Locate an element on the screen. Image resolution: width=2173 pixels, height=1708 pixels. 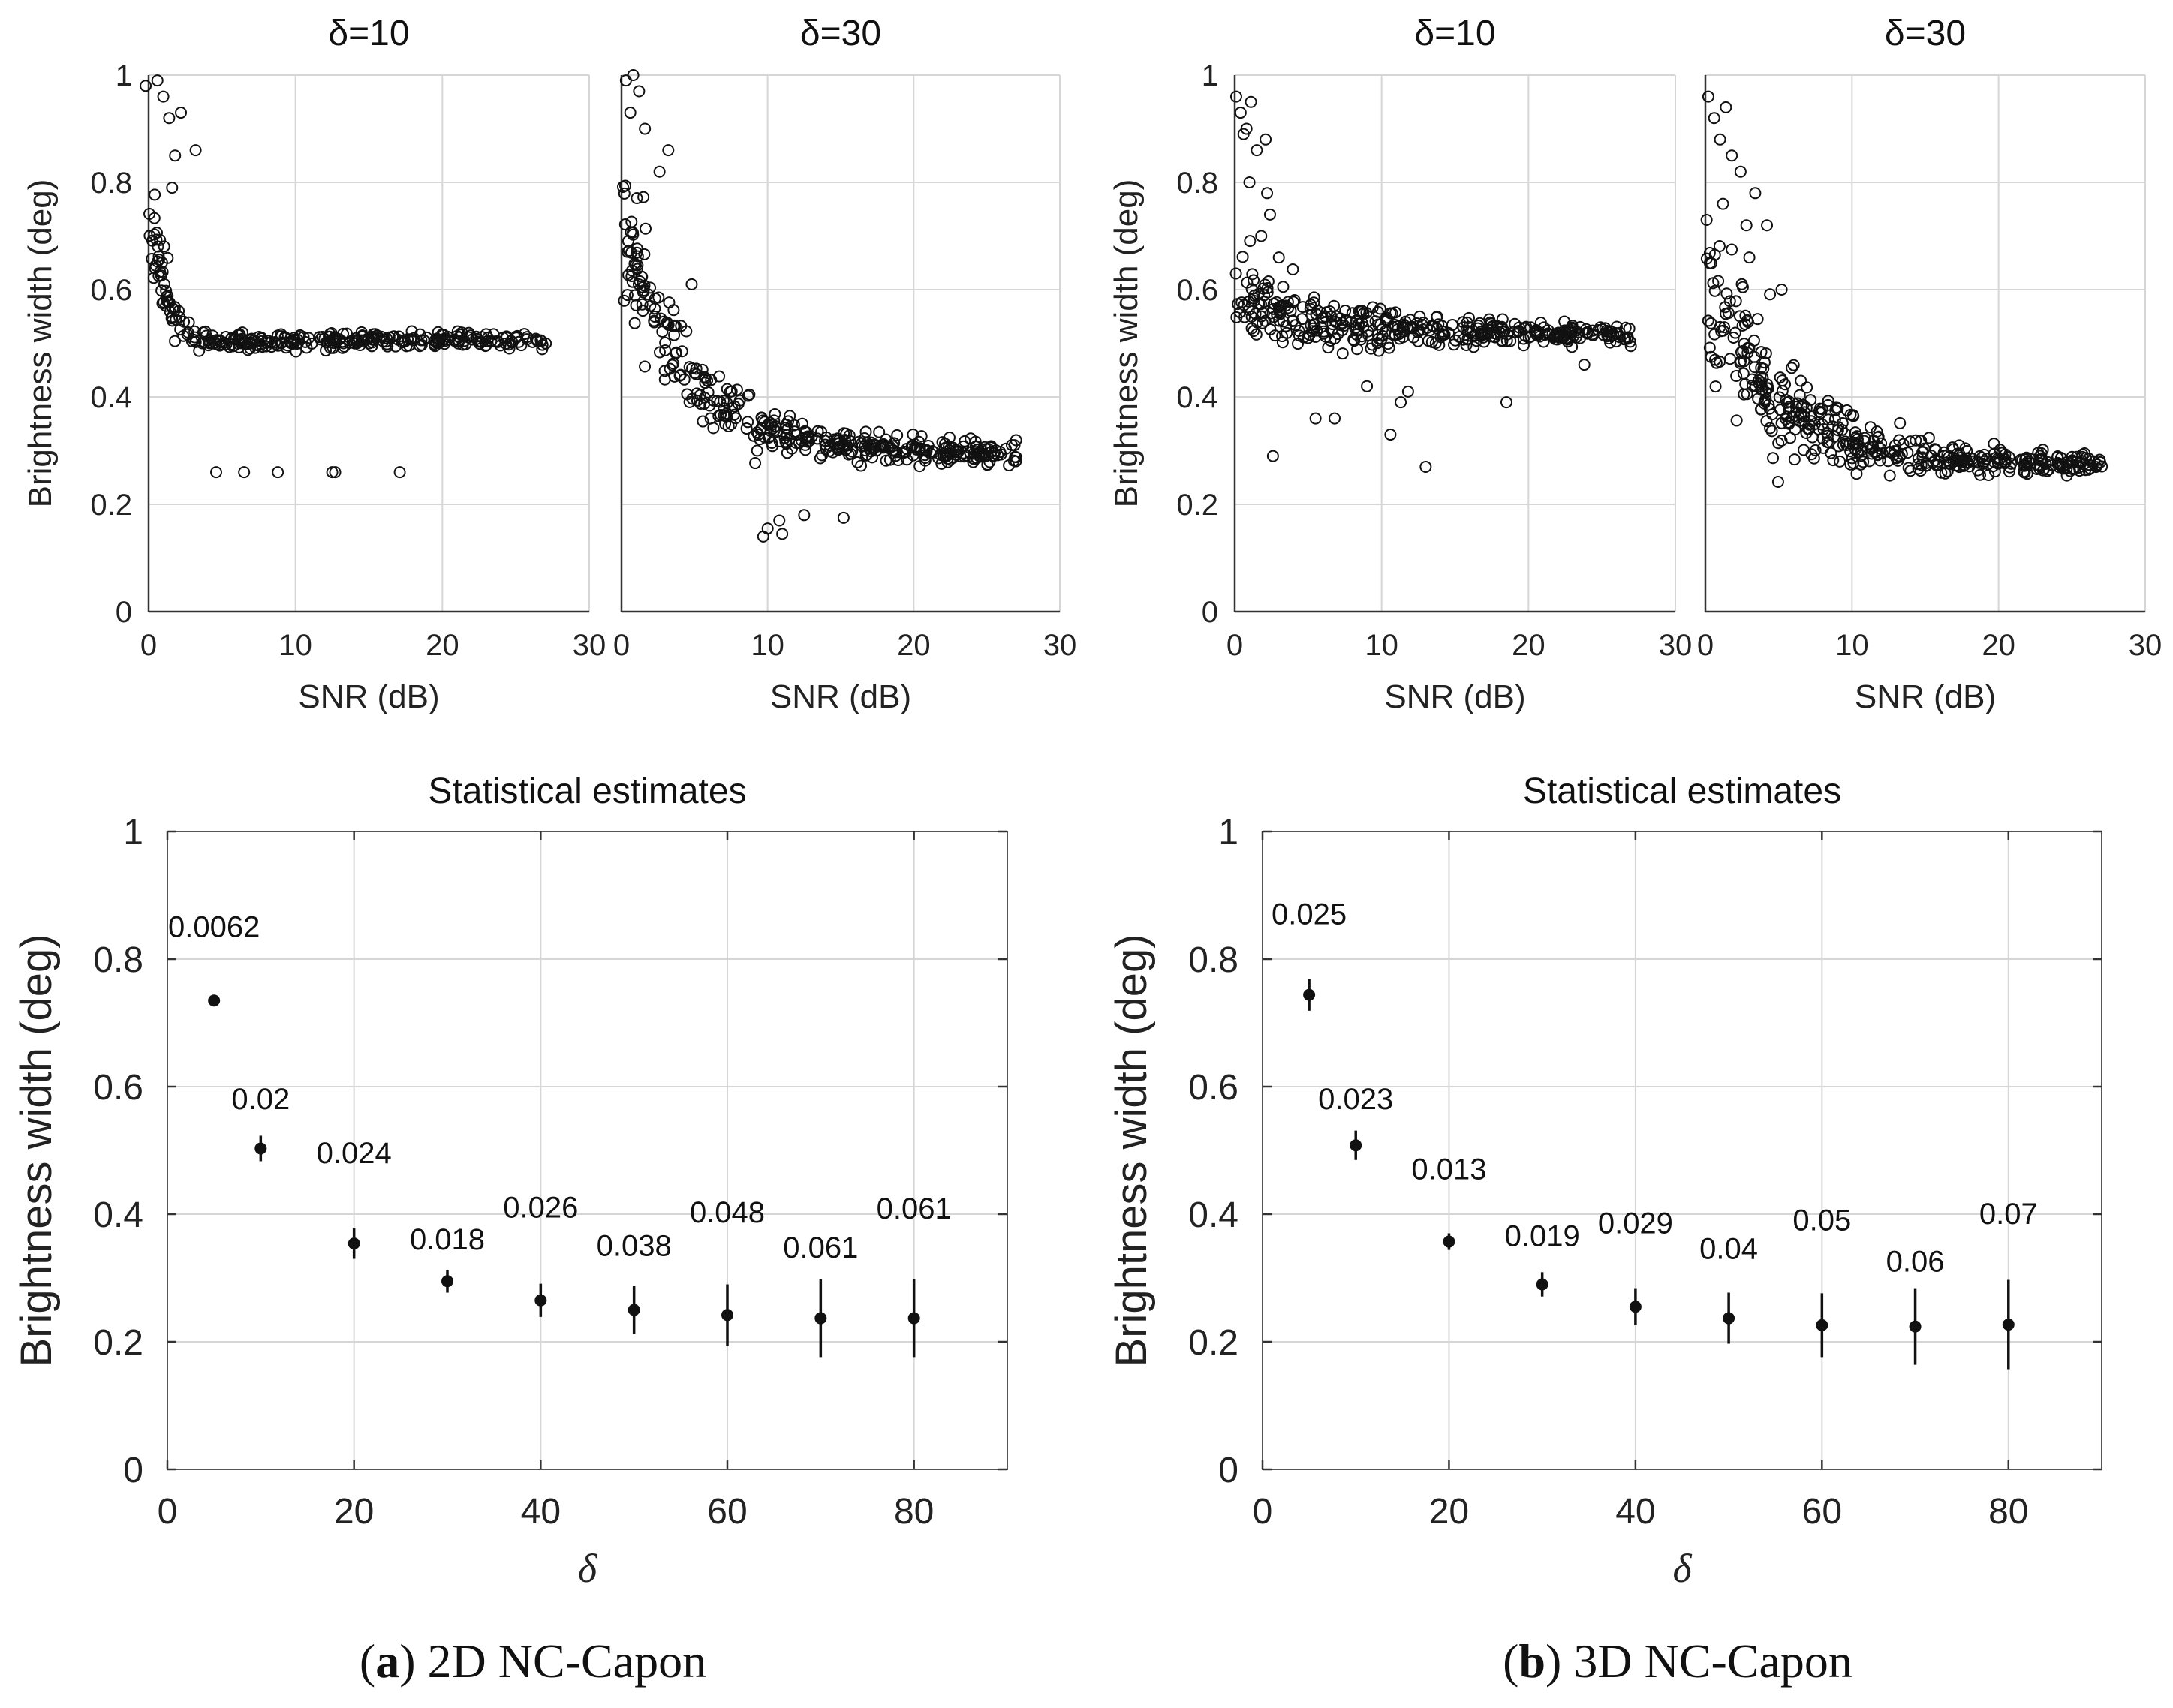
y-tick-label: 0.8 is located at coordinates (111, 183).